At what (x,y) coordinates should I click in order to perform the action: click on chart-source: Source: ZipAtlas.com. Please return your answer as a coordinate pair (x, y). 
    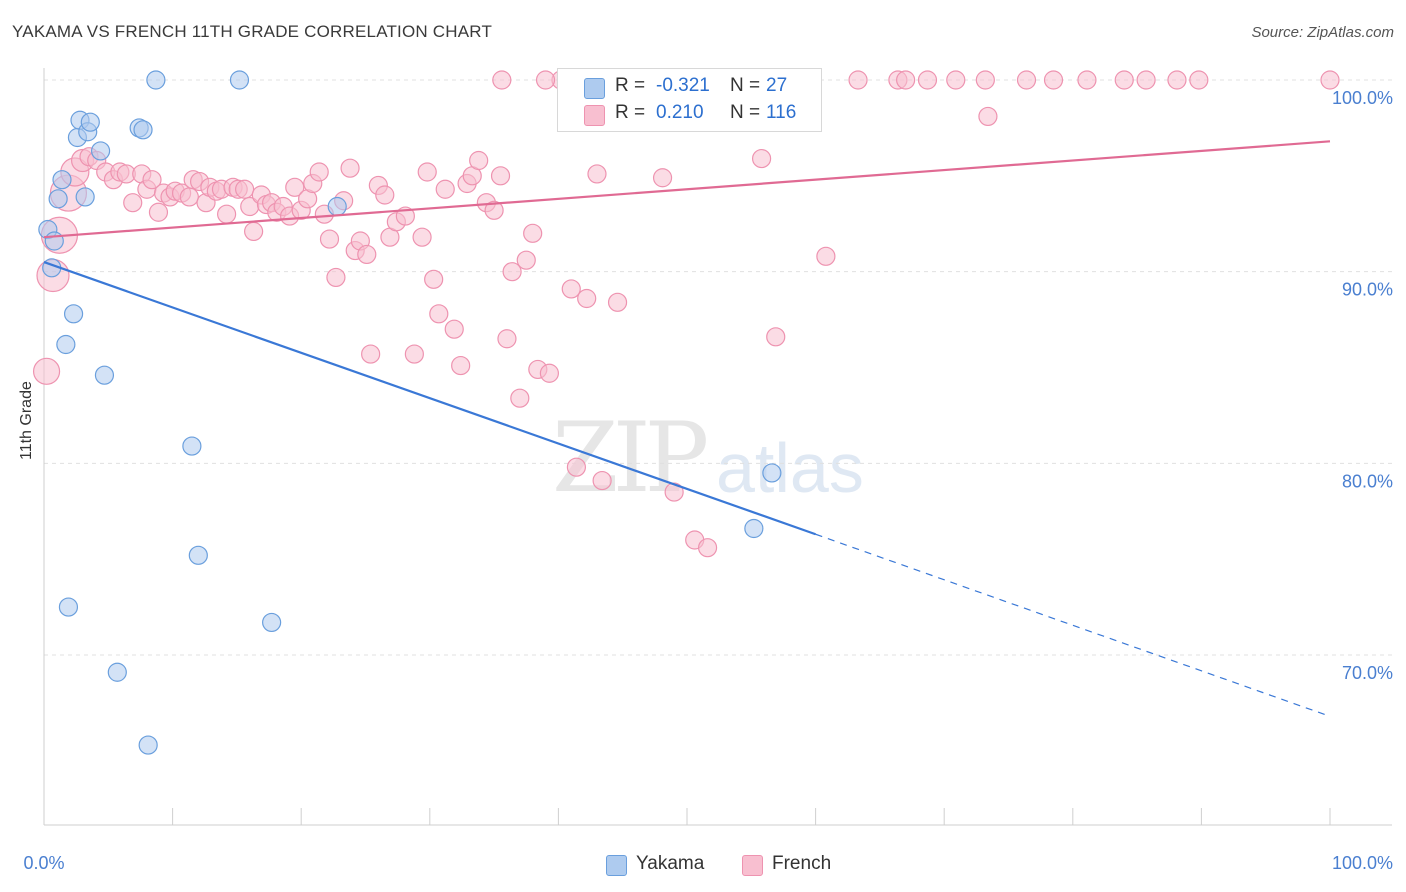
    Looking at the image, I should click on (1322, 32).